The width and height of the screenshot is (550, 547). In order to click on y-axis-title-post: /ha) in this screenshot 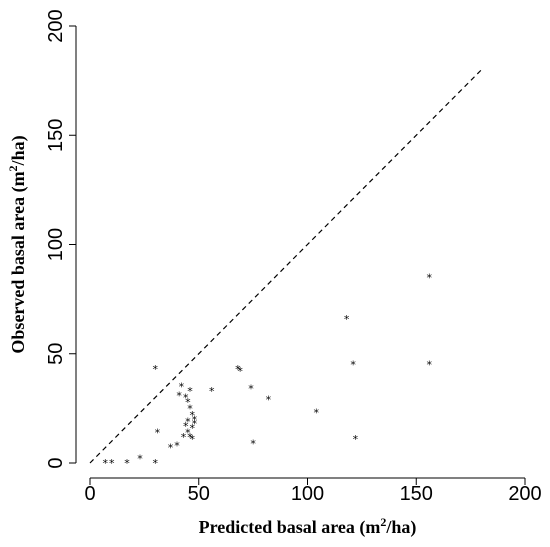, I will do `click(18, 150)`.